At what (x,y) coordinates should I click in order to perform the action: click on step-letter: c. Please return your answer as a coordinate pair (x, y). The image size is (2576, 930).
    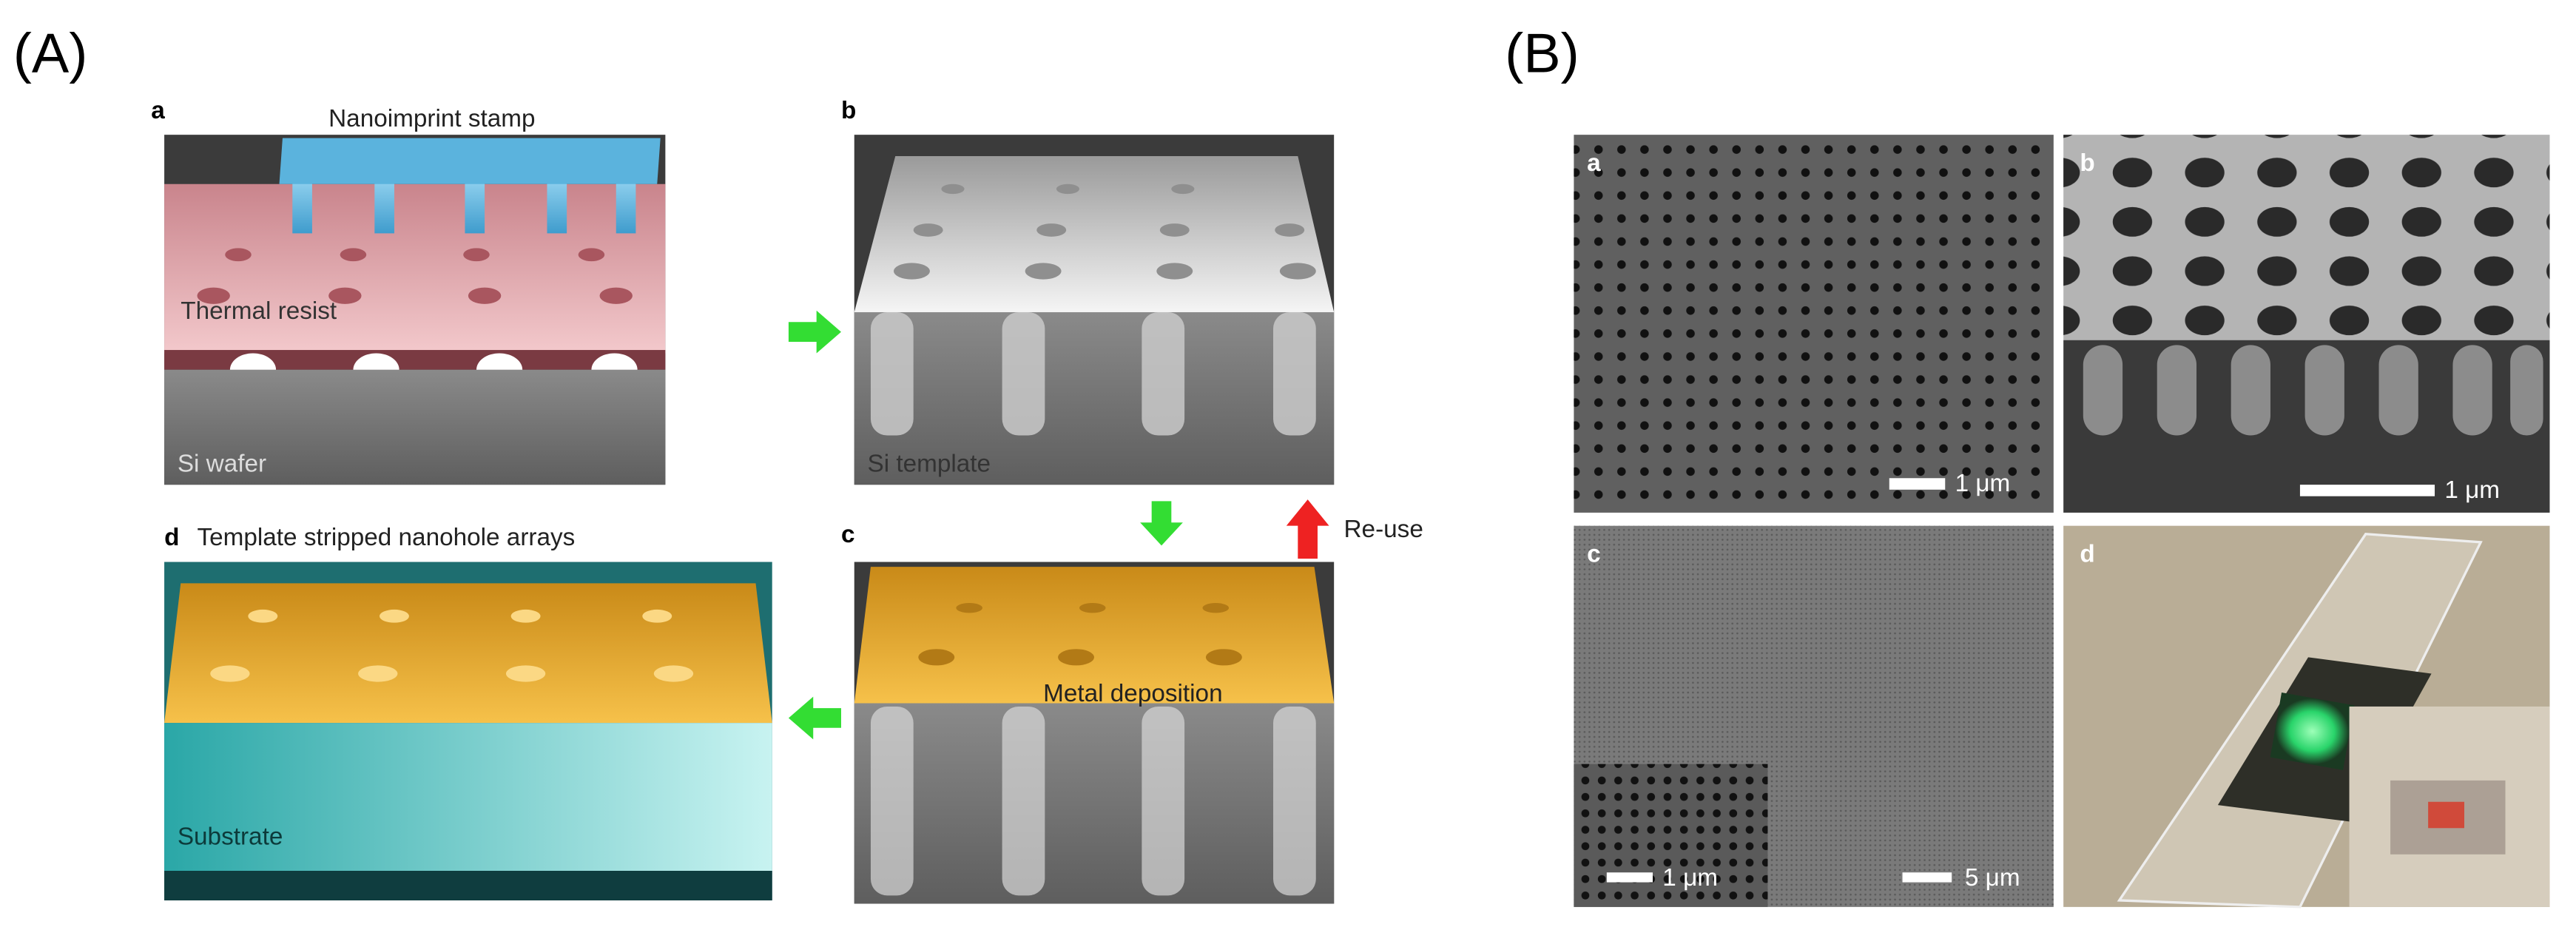
    Looking at the image, I should click on (848, 534).